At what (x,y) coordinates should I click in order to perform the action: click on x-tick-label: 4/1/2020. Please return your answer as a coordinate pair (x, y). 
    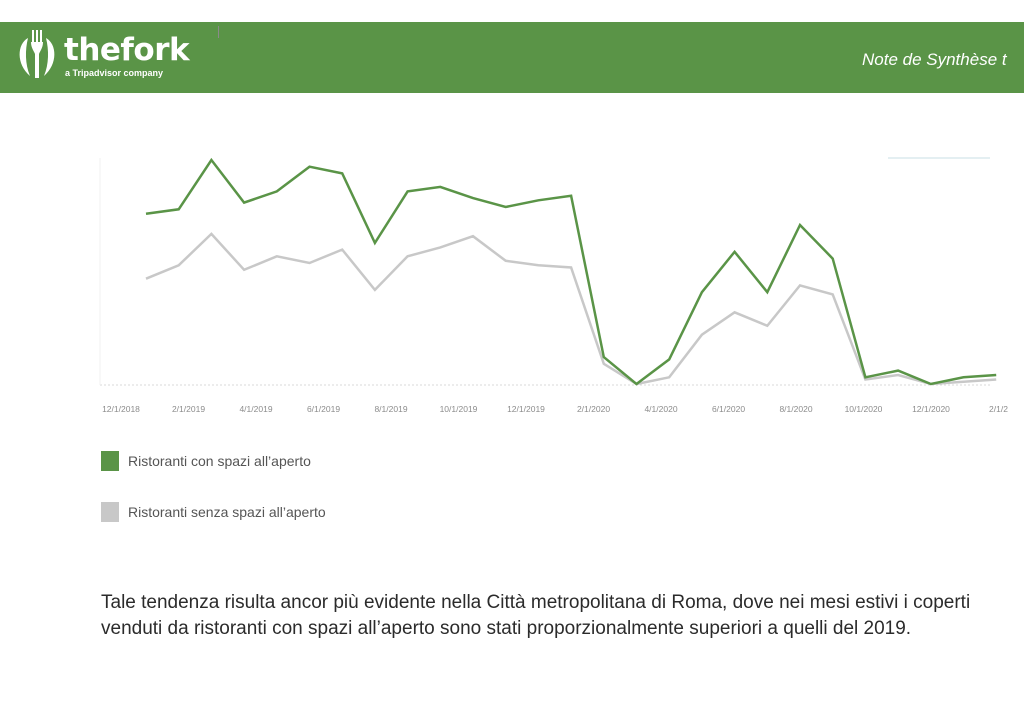
    Looking at the image, I should click on (660, 409).